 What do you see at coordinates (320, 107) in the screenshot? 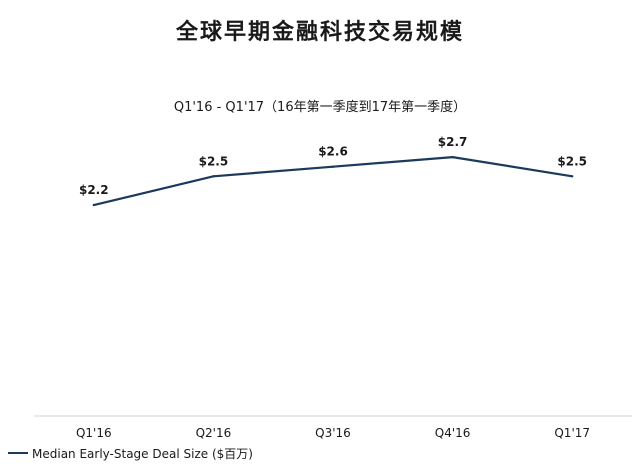
I see `chart-subtitle: Q1'16 - Q1'17（16年第一季度到17年第一季度）` at bounding box center [320, 107].